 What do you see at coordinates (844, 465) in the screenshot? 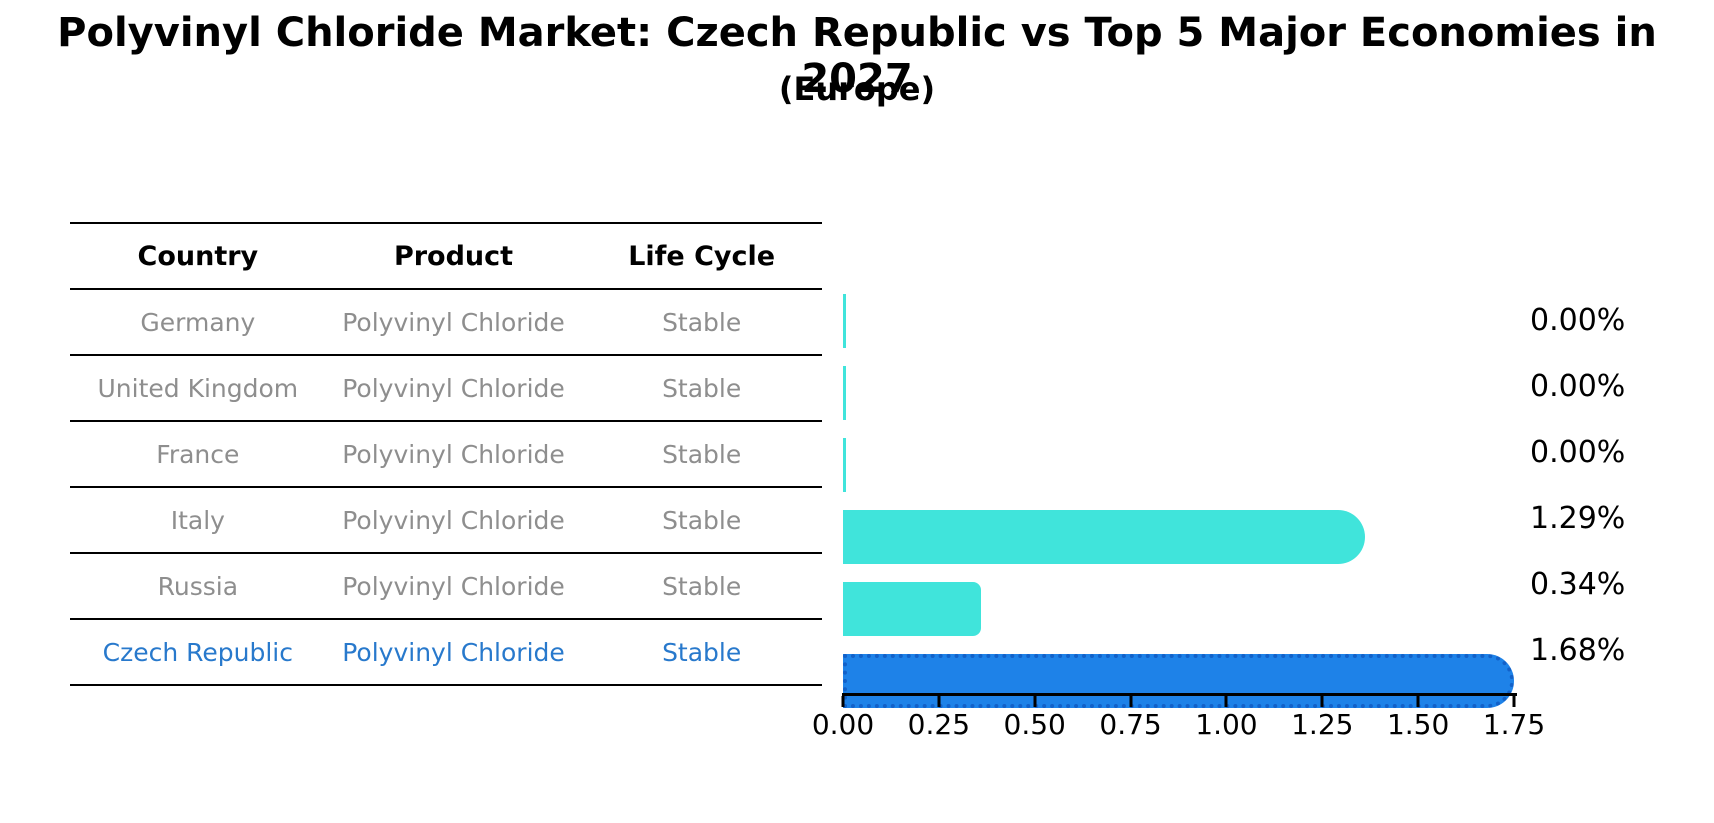
I see `bar-france` at bounding box center [844, 465].